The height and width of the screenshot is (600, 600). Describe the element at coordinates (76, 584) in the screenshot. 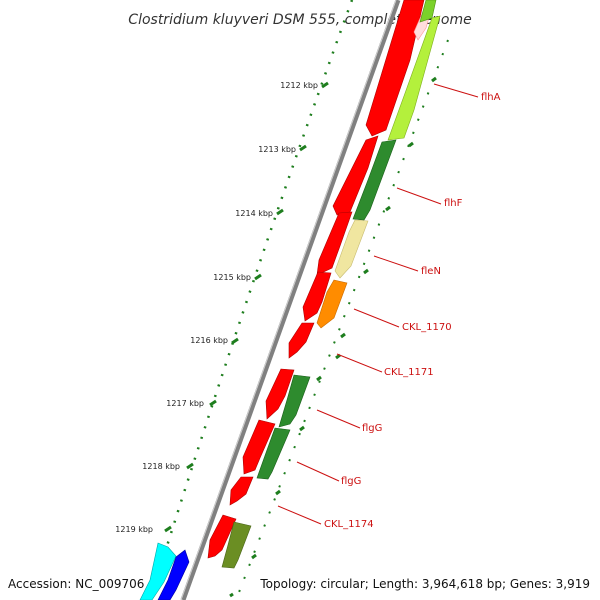

I see `accession-text: Accession: NC_009706` at that location.